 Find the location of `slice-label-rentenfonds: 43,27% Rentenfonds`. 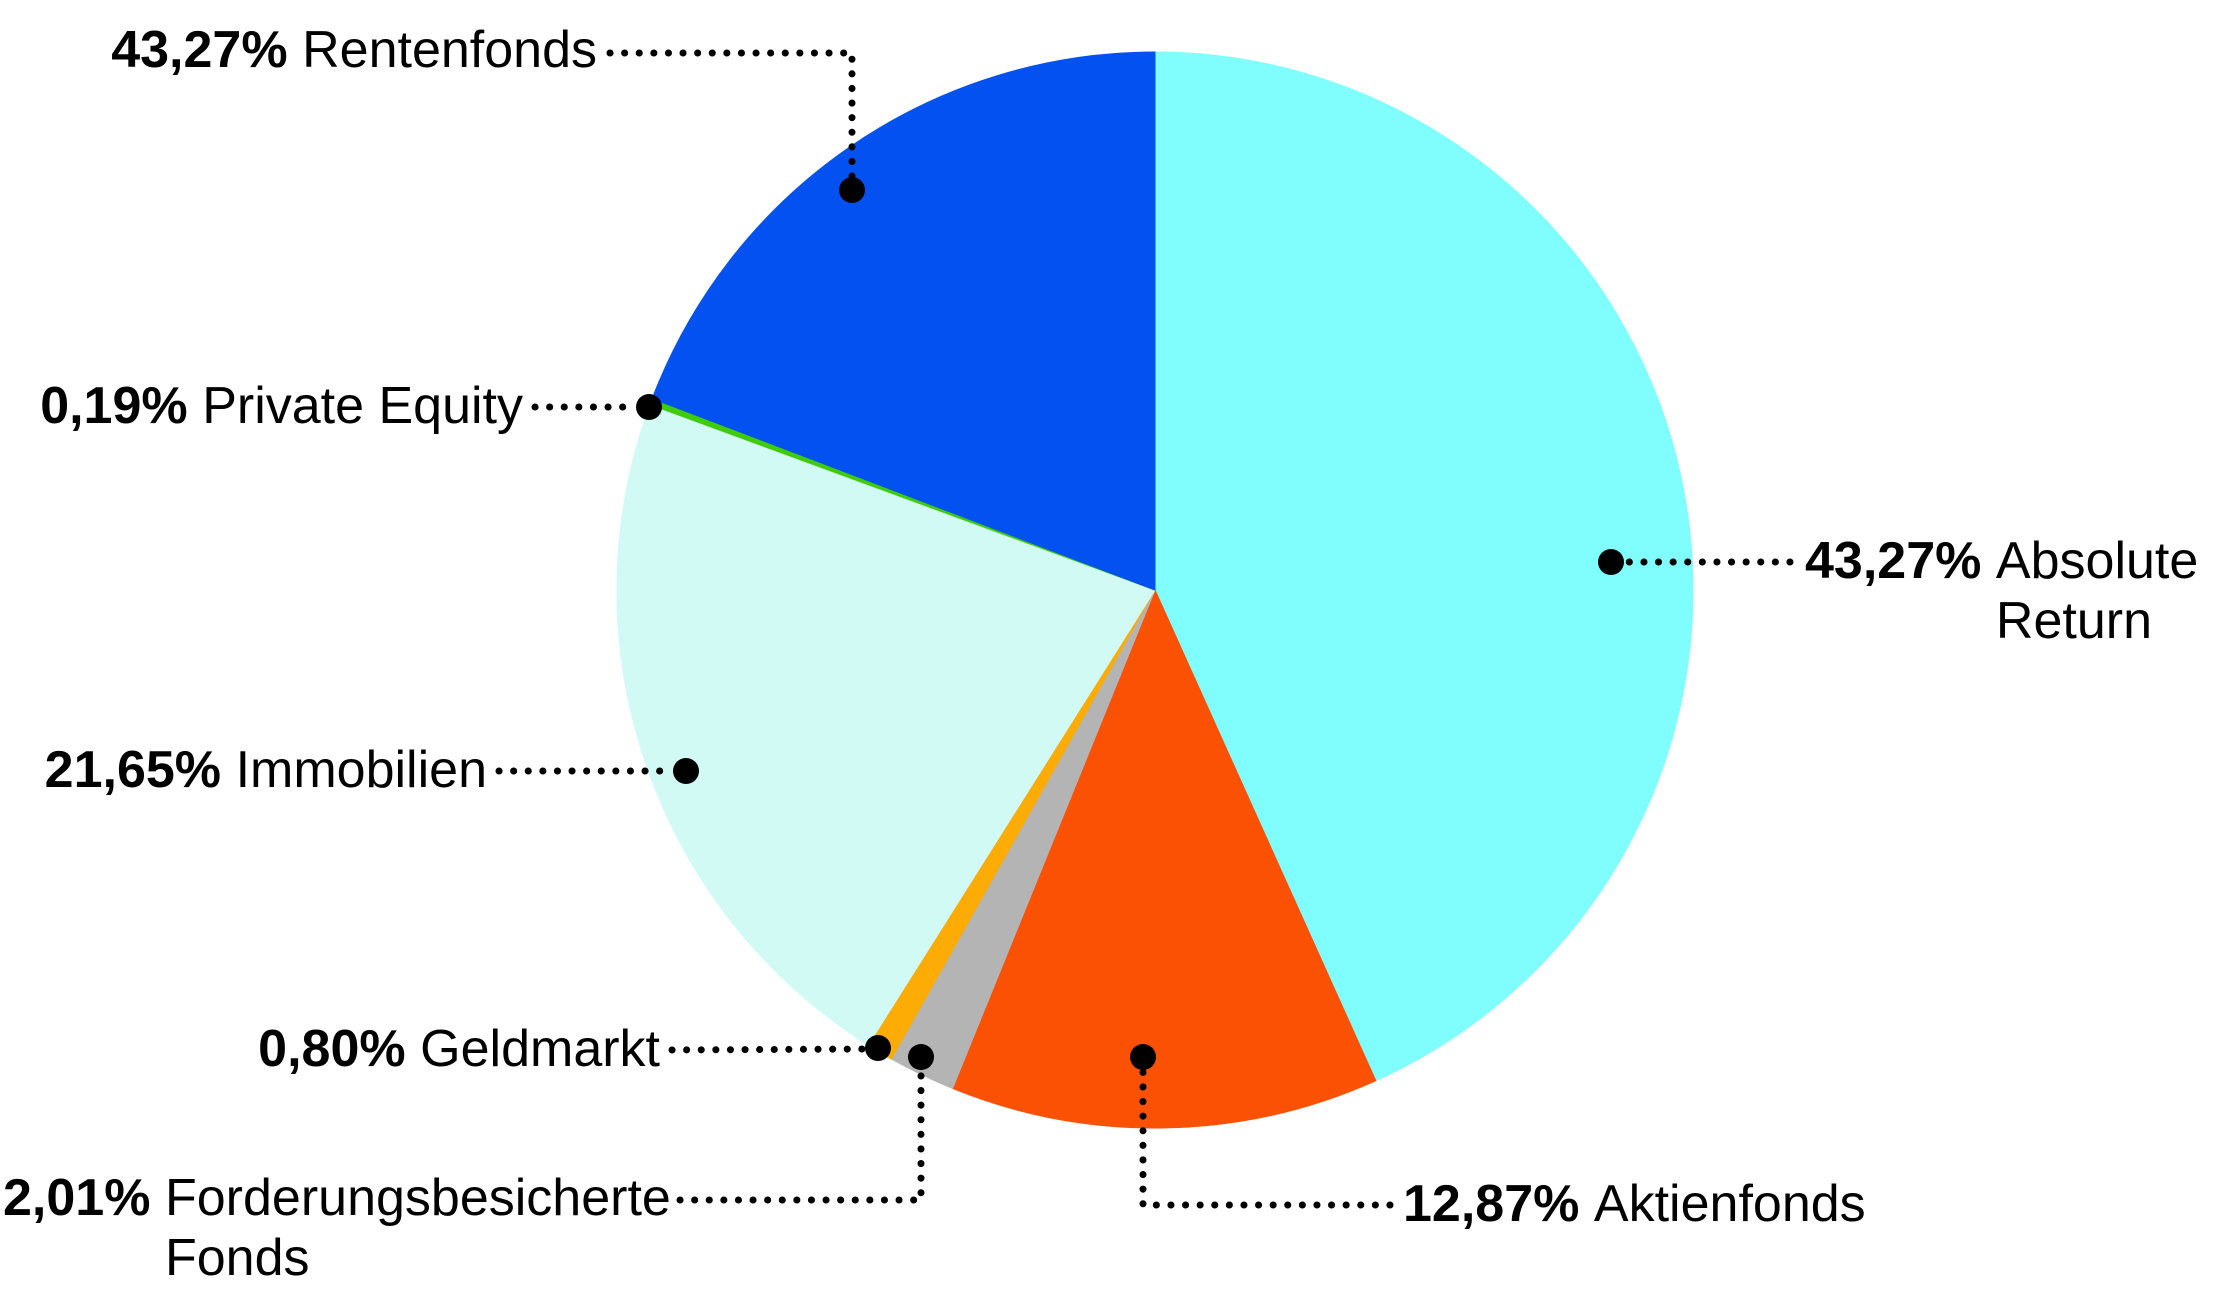

slice-label-rentenfonds: 43,27% Rentenfonds is located at coordinates (354, 50).